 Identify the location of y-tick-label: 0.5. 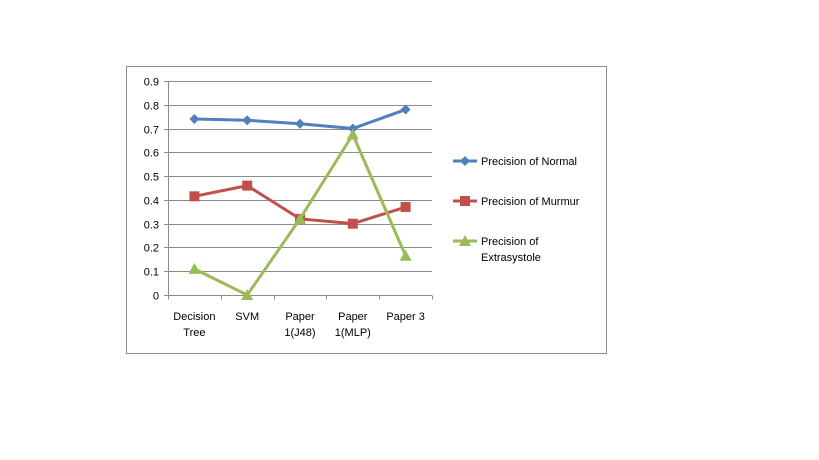
(151, 178).